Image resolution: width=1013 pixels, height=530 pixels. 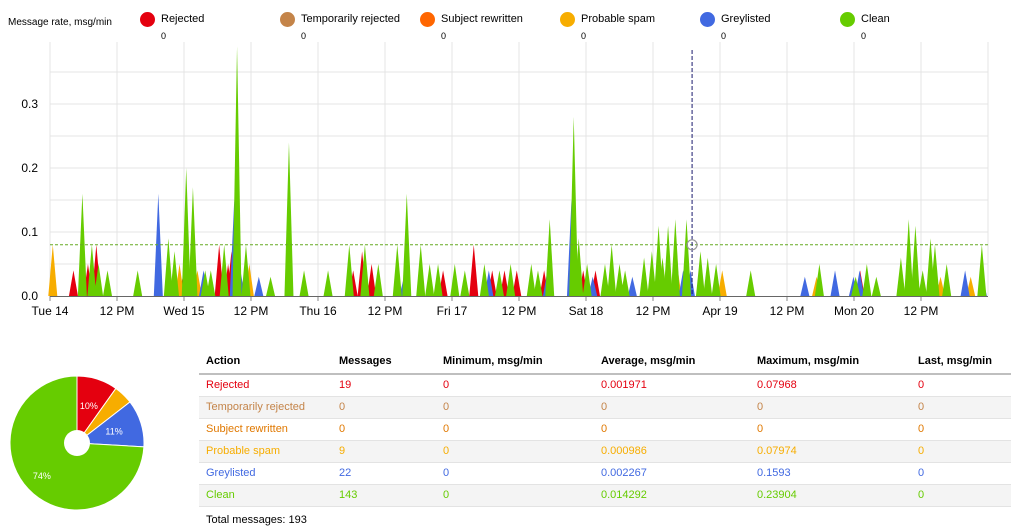 I want to click on legend-label-temporarily-rejected: Temporarily rejected, so click(x=351, y=19).